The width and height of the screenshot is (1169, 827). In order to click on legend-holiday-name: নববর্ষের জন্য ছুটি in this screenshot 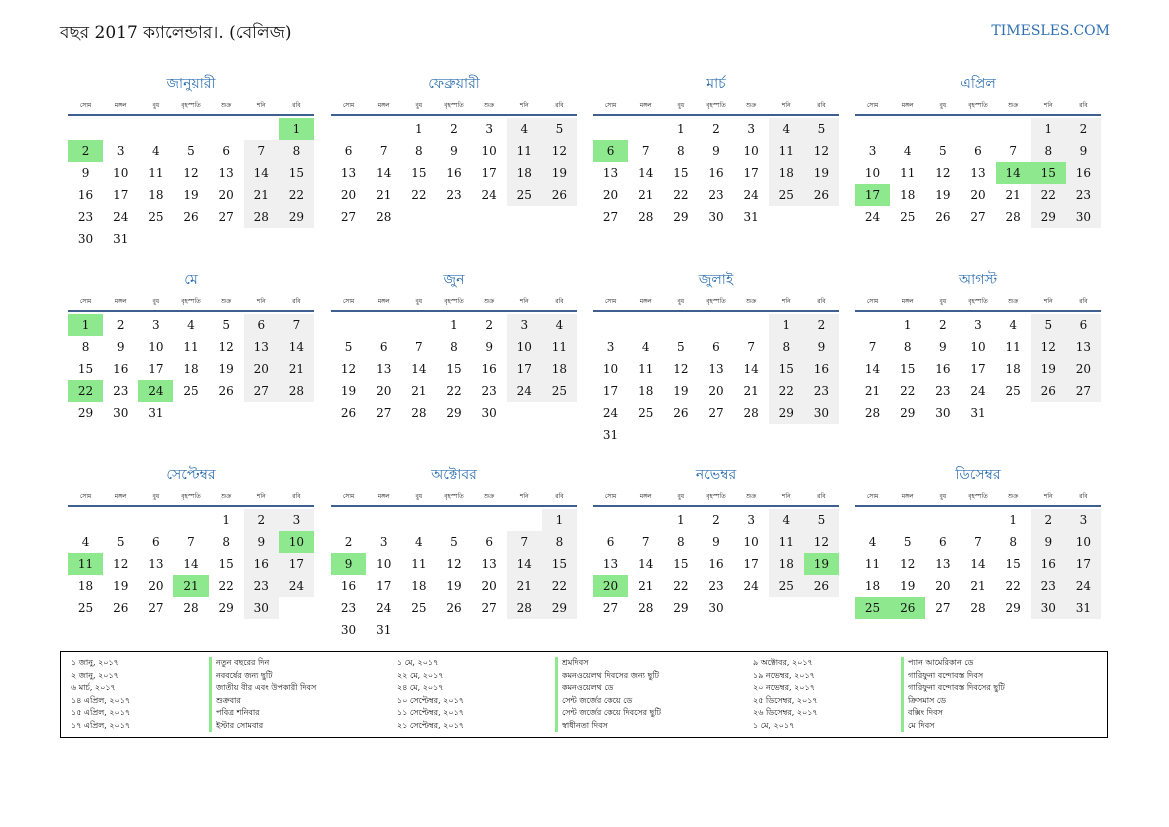, I will do `click(262, 675)`.